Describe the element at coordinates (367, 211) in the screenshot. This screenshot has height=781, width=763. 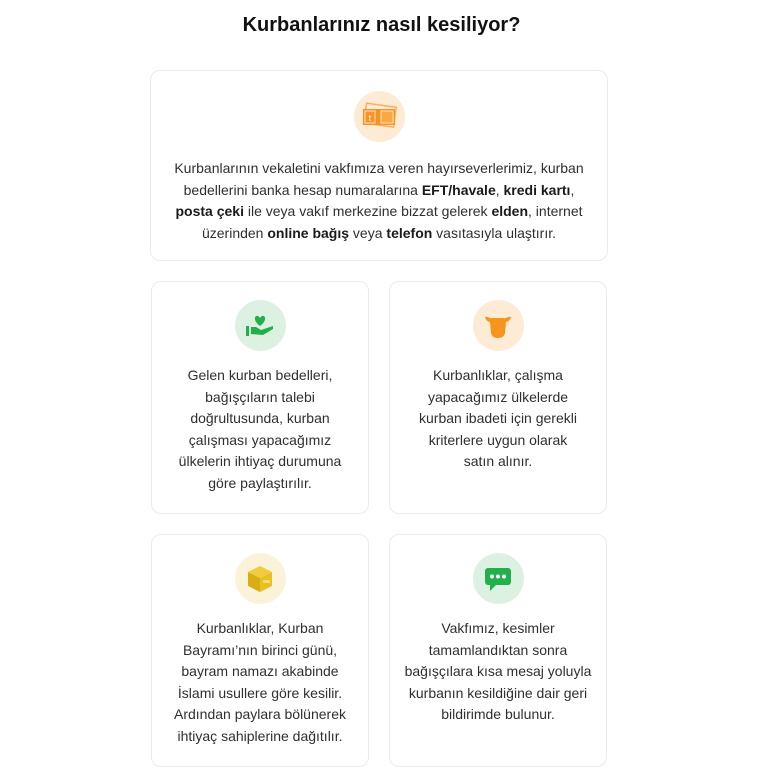
I see `text-segment: ile veya vakıf merkezine bizzat gelerek` at that location.